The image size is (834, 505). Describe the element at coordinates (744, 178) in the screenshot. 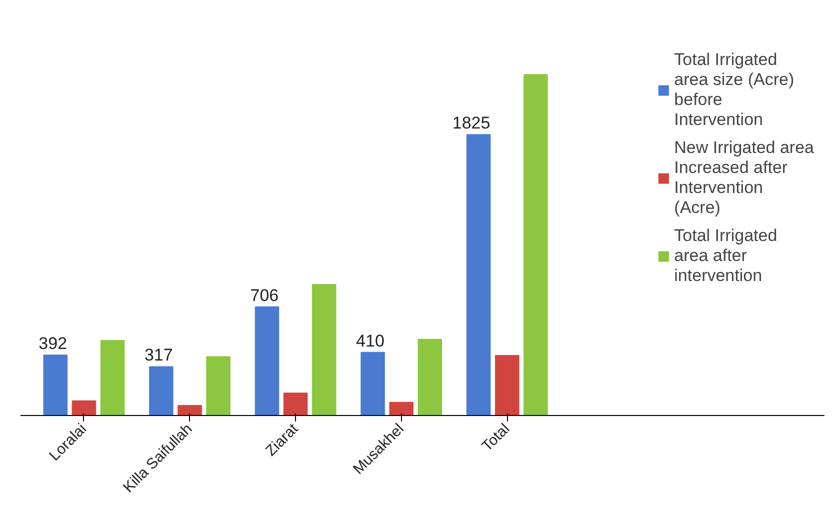

I see `legend-label: New Irrigated area Increased after Intervention (Acre)` at that location.